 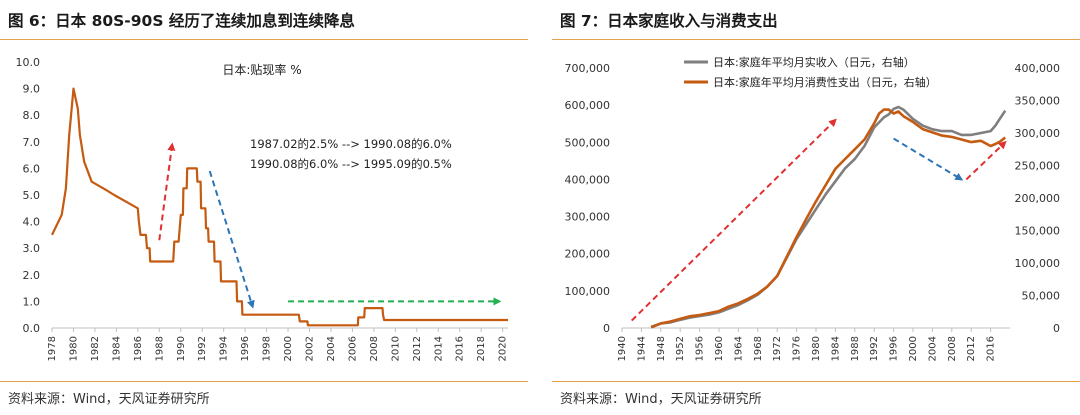 I want to click on x-tick-label: 1986, so click(x=138, y=348).